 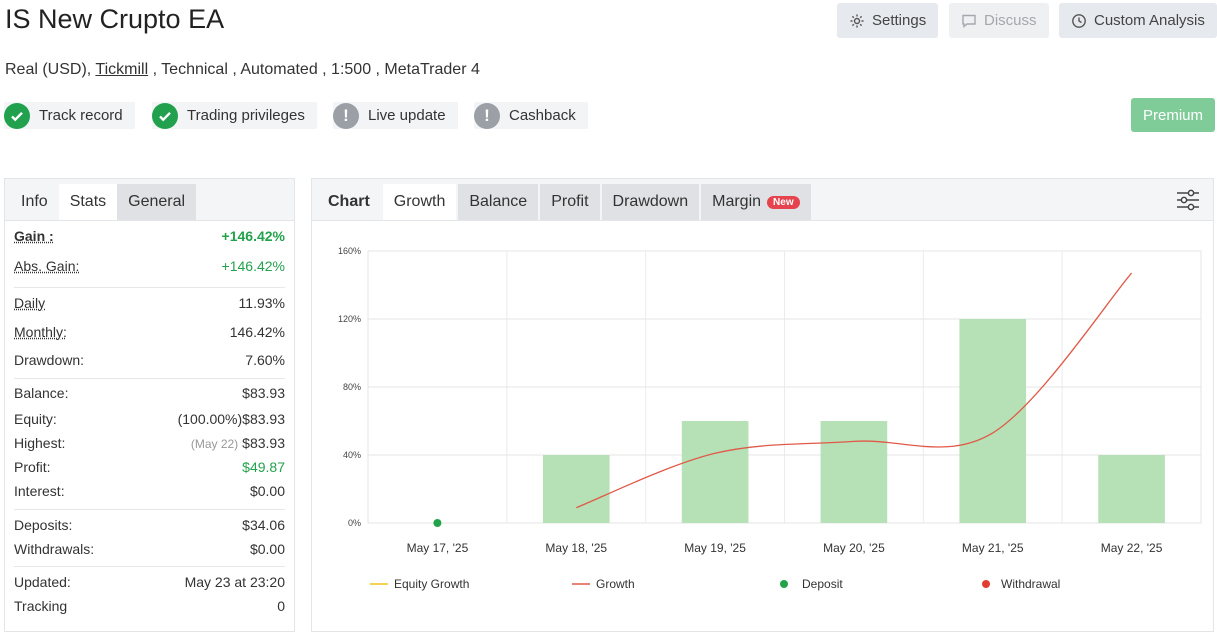 I want to click on badge-track-record: Track record, so click(x=69, y=115).